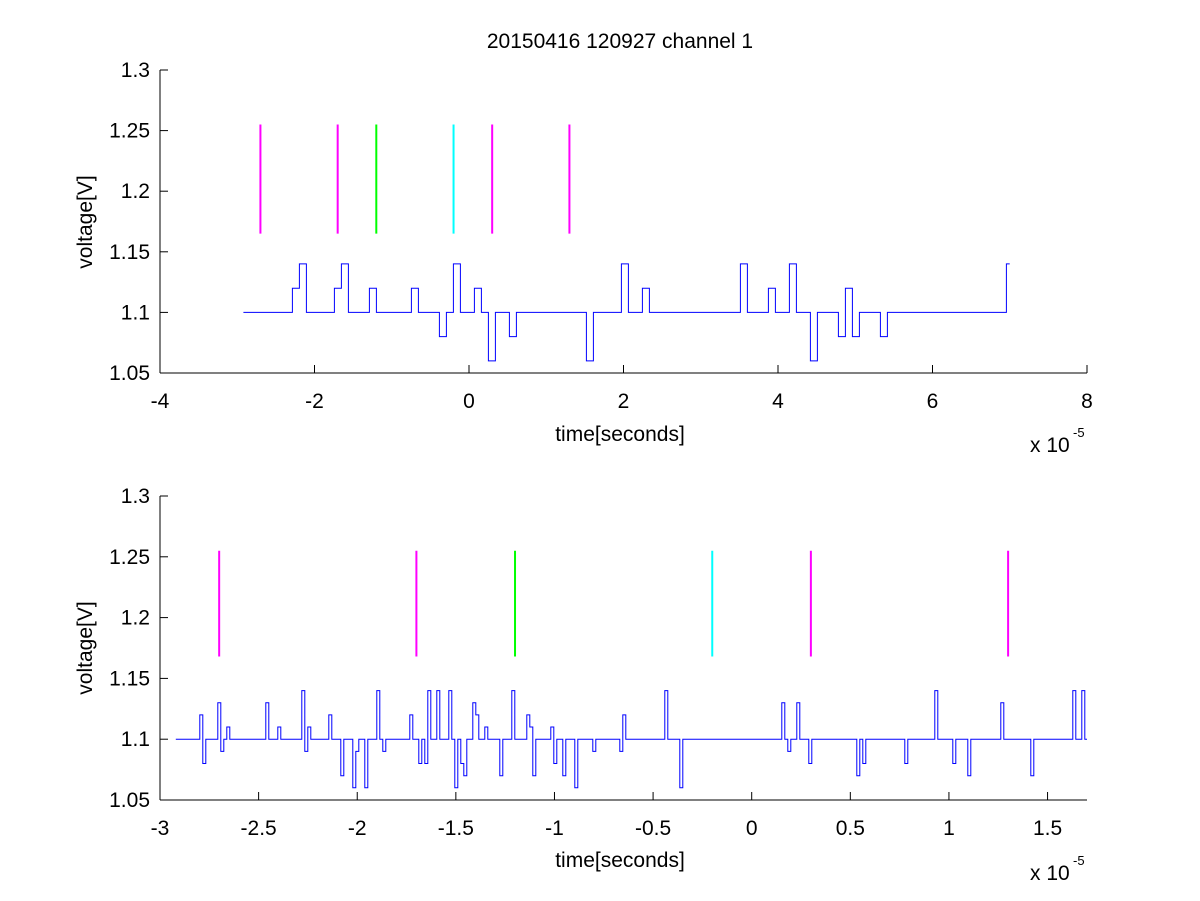 The image size is (1200, 901). What do you see at coordinates (850, 828) in the screenshot?
I see `x-tick-label: 0.5` at bounding box center [850, 828].